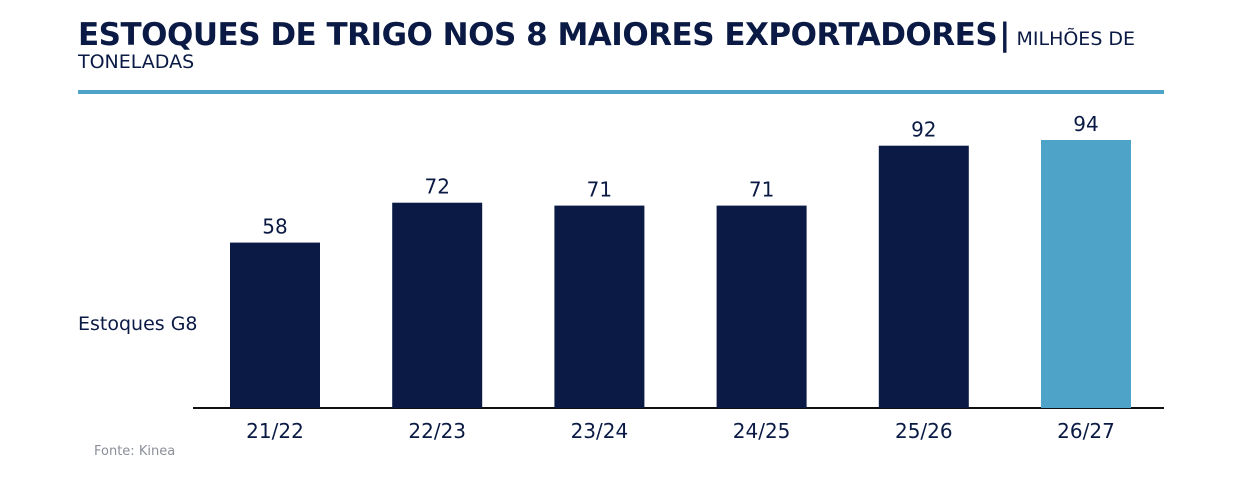 This screenshot has height=480, width=1240. What do you see at coordinates (924, 431) in the screenshot?
I see `x-tick-label-25/26: 25/26` at bounding box center [924, 431].